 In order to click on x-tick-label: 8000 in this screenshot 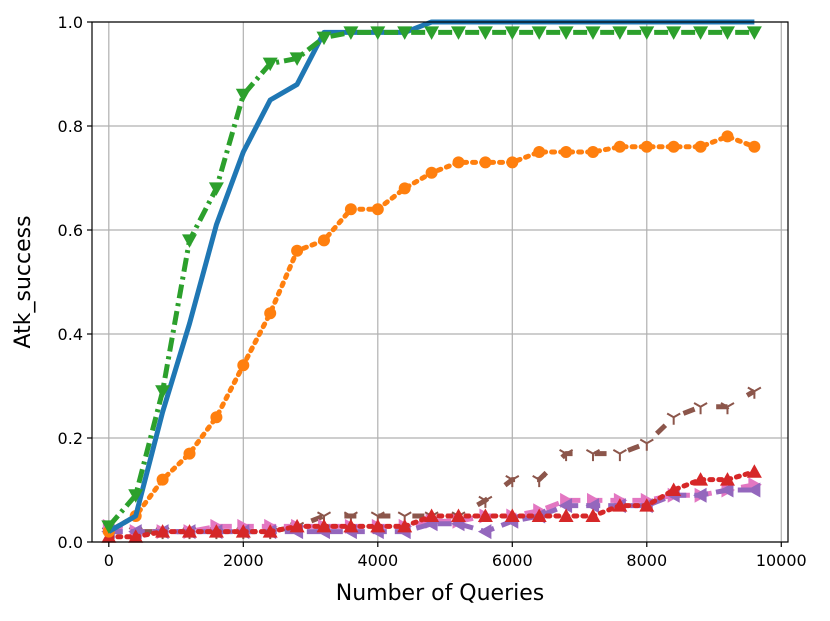, I will do `click(646, 560)`.